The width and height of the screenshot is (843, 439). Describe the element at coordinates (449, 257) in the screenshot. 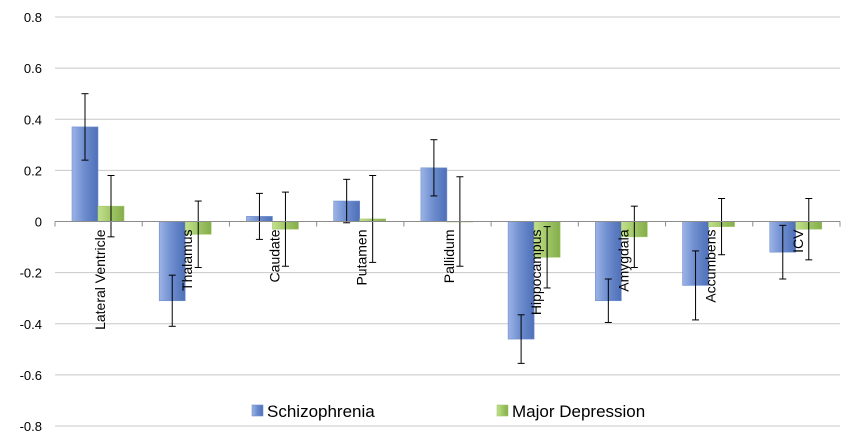

I see `category-label: Pallidum` at that location.